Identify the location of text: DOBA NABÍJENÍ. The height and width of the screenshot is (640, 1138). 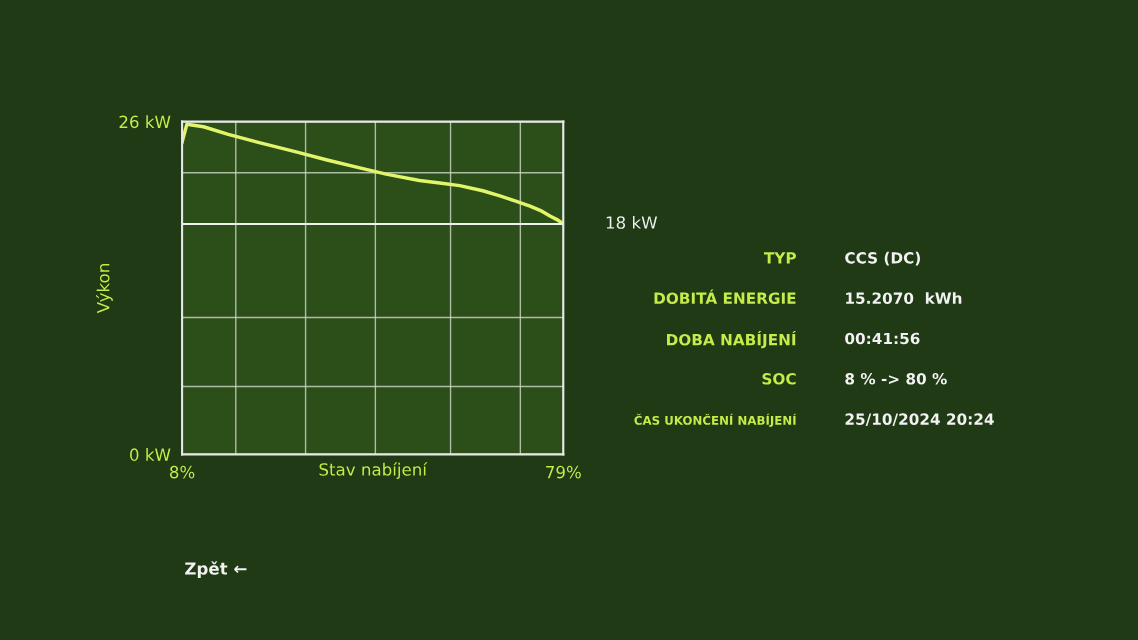
(732, 340).